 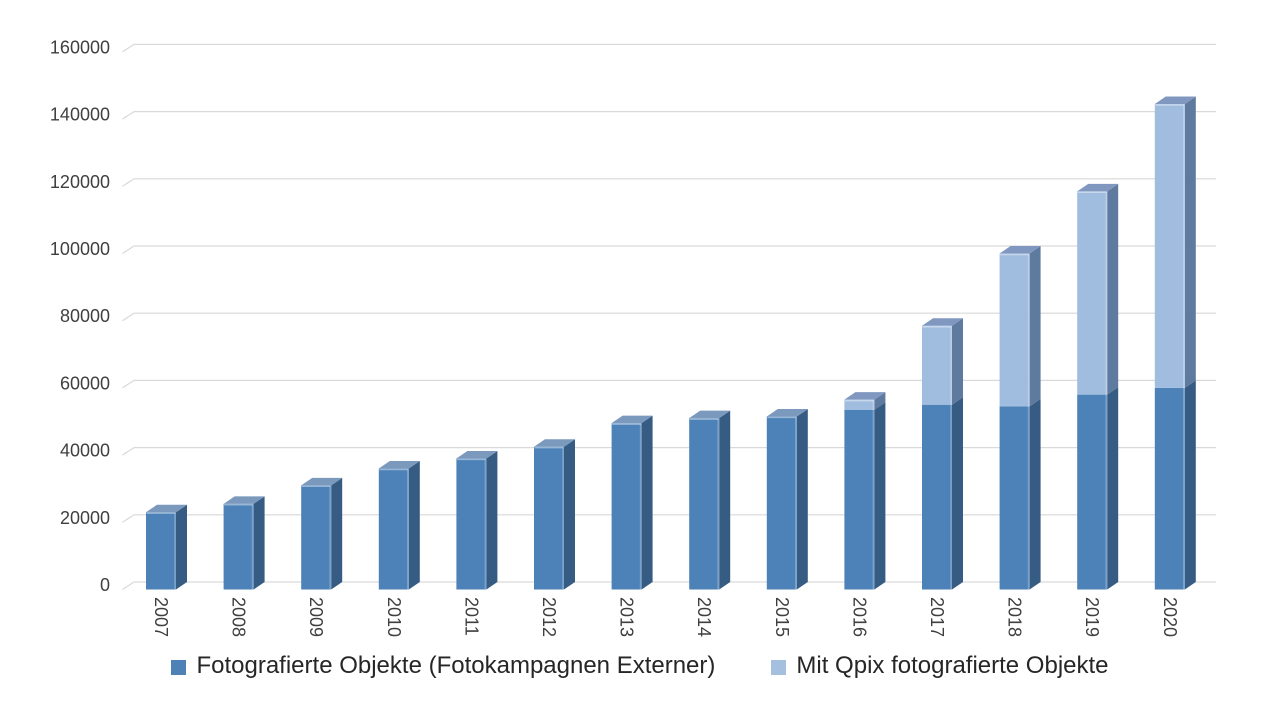 What do you see at coordinates (244, 500) in the screenshot?
I see `bar-2008-top` at bounding box center [244, 500].